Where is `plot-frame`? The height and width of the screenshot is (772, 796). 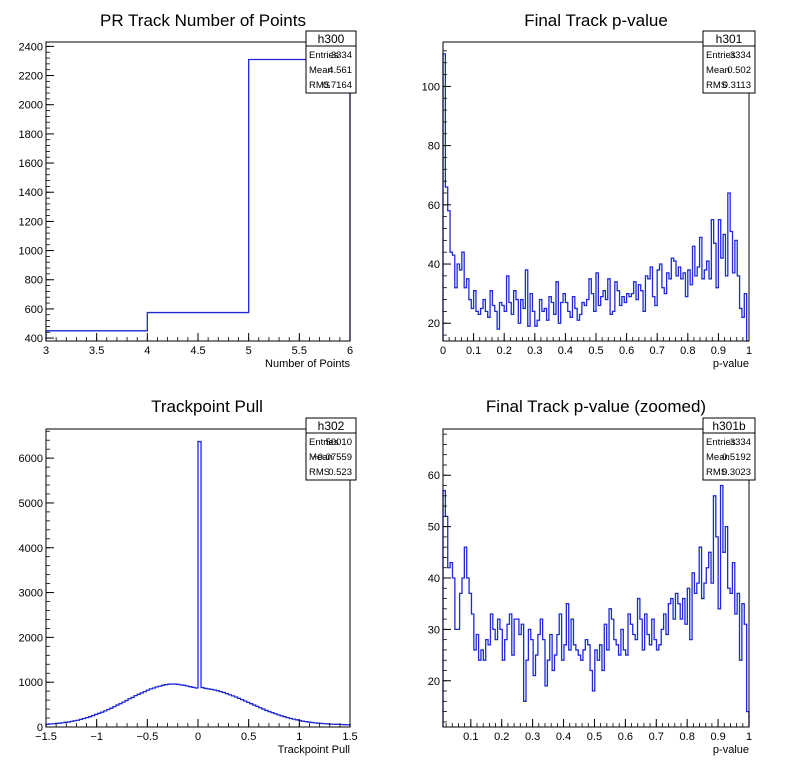 plot-frame is located at coordinates (198, 191).